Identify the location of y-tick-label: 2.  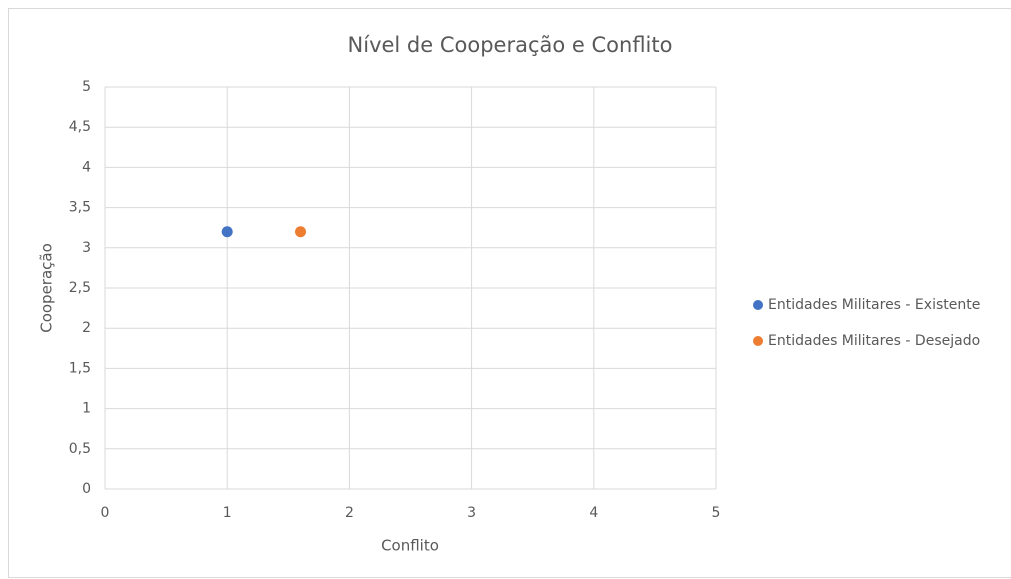
(86, 328).